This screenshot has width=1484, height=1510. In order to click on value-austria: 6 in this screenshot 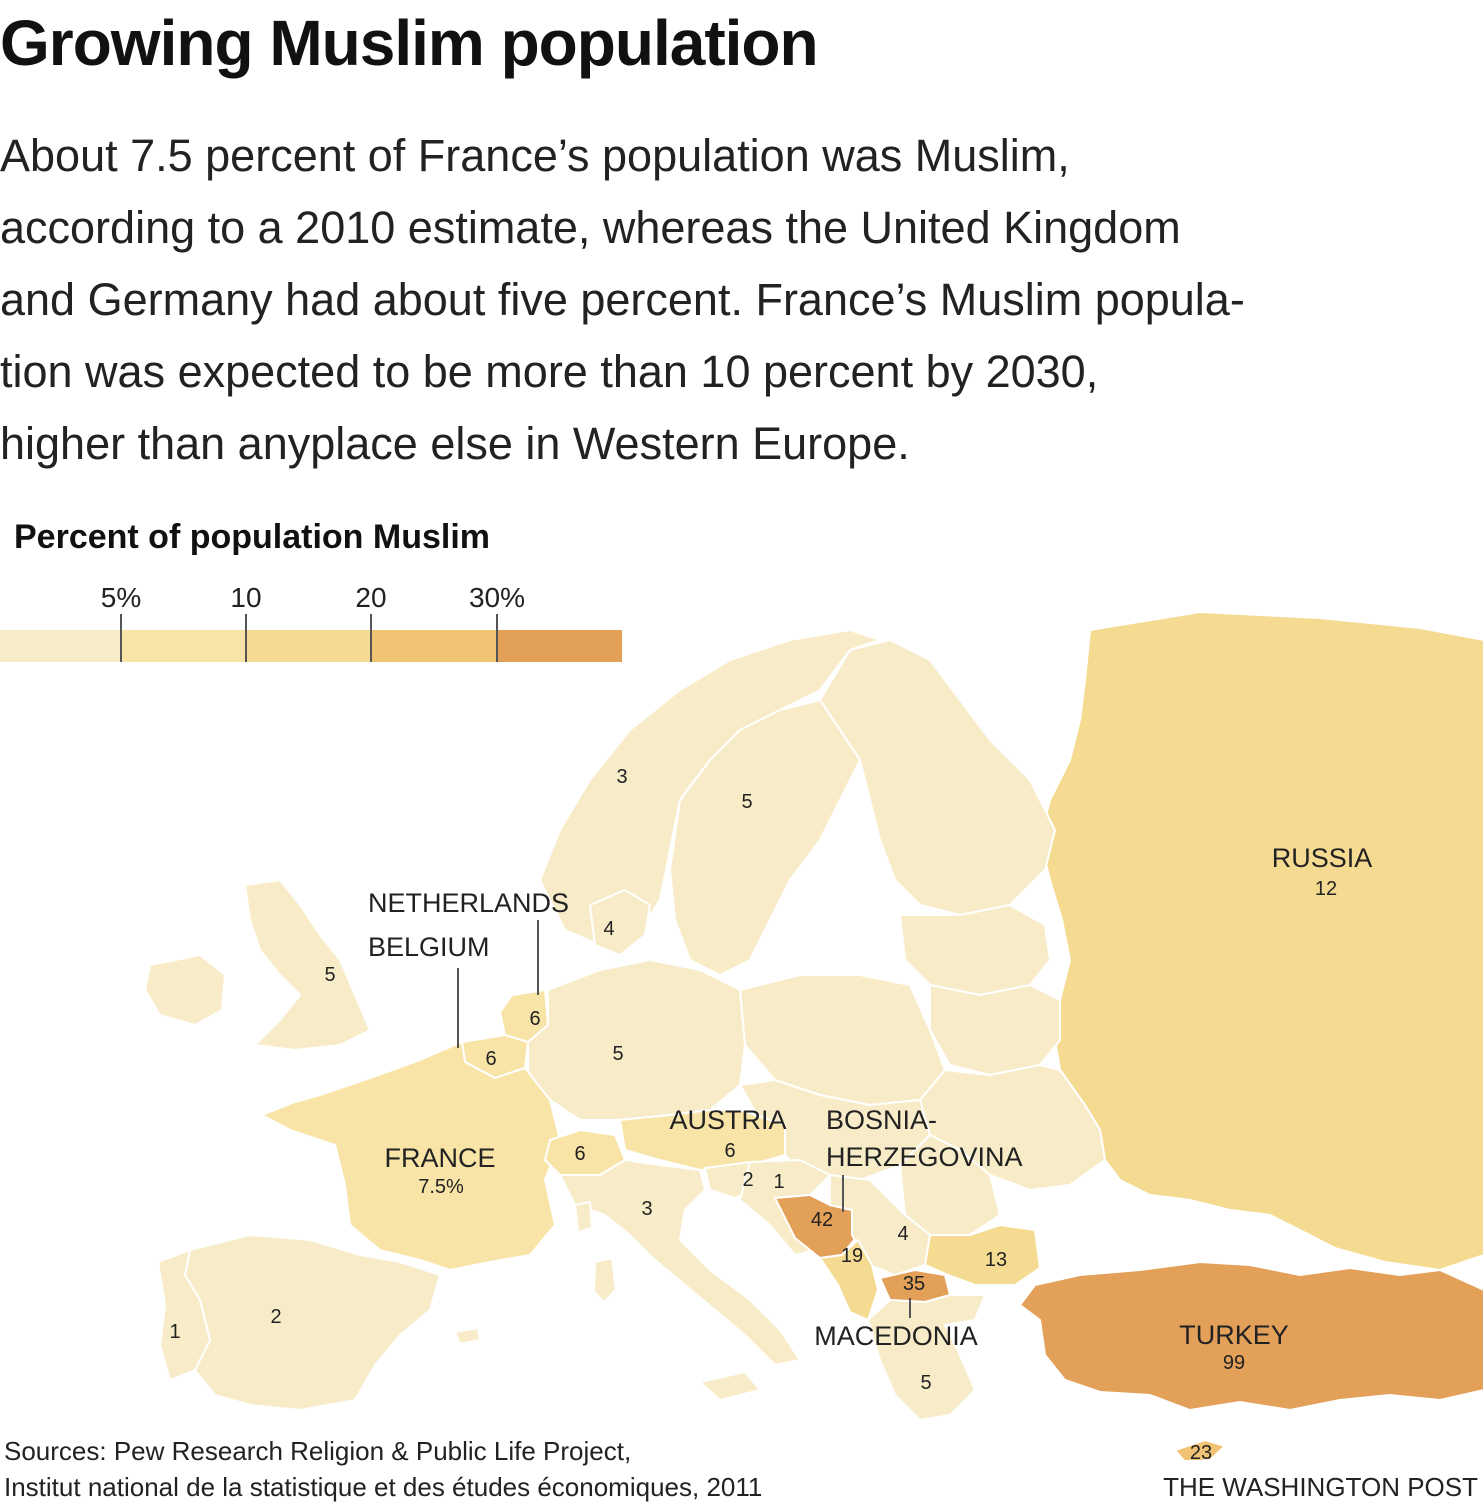, I will do `click(729, 1151)`.